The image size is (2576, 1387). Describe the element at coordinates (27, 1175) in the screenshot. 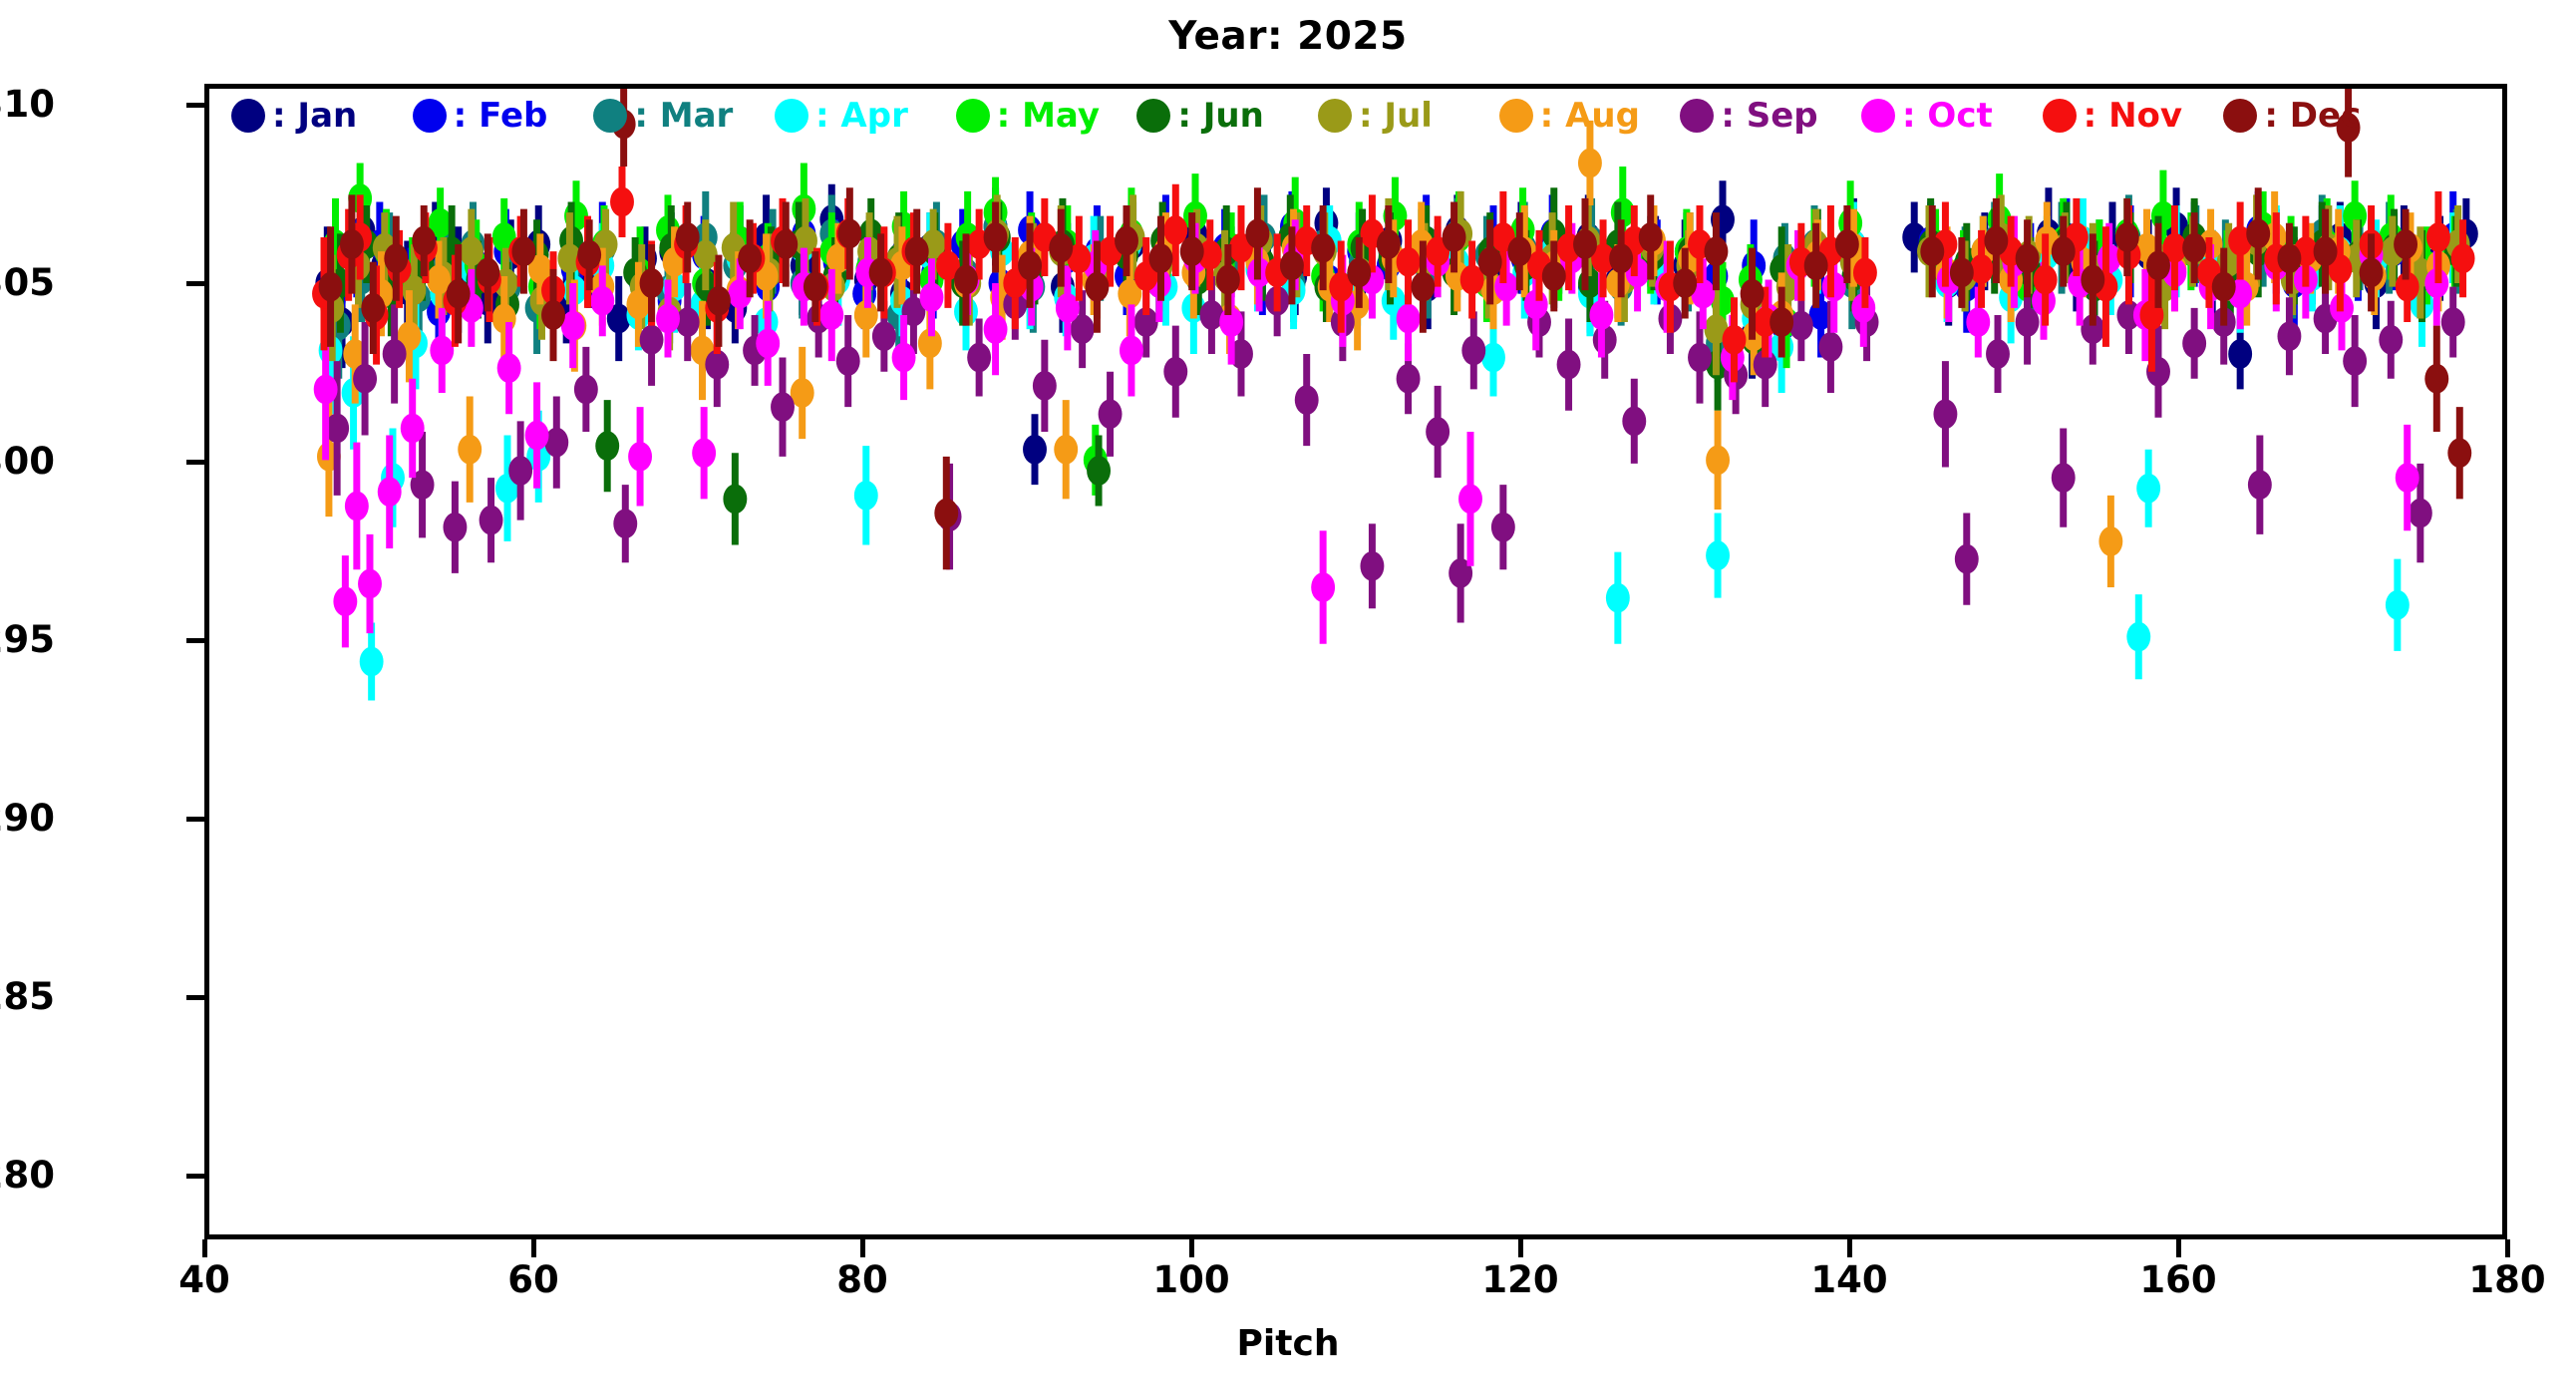

I see `y-tick-label: 280` at that location.